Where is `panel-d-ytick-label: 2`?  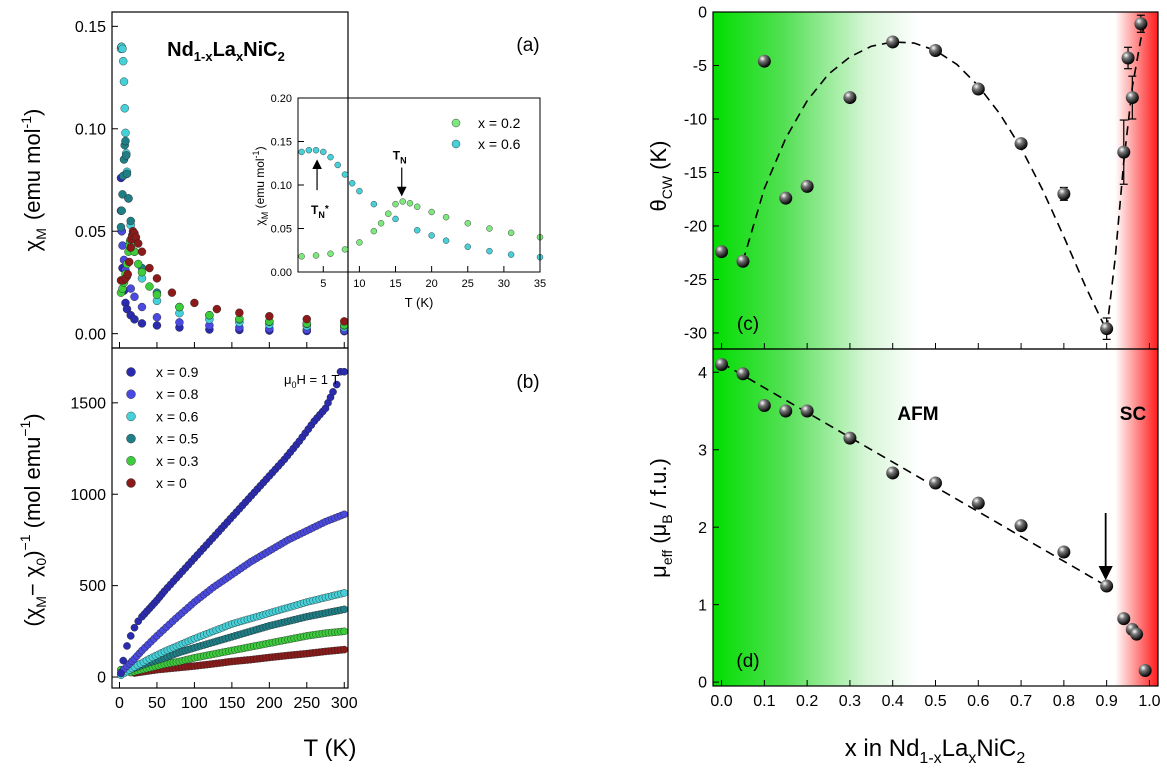 panel-d-ytick-label: 2 is located at coordinates (702, 528).